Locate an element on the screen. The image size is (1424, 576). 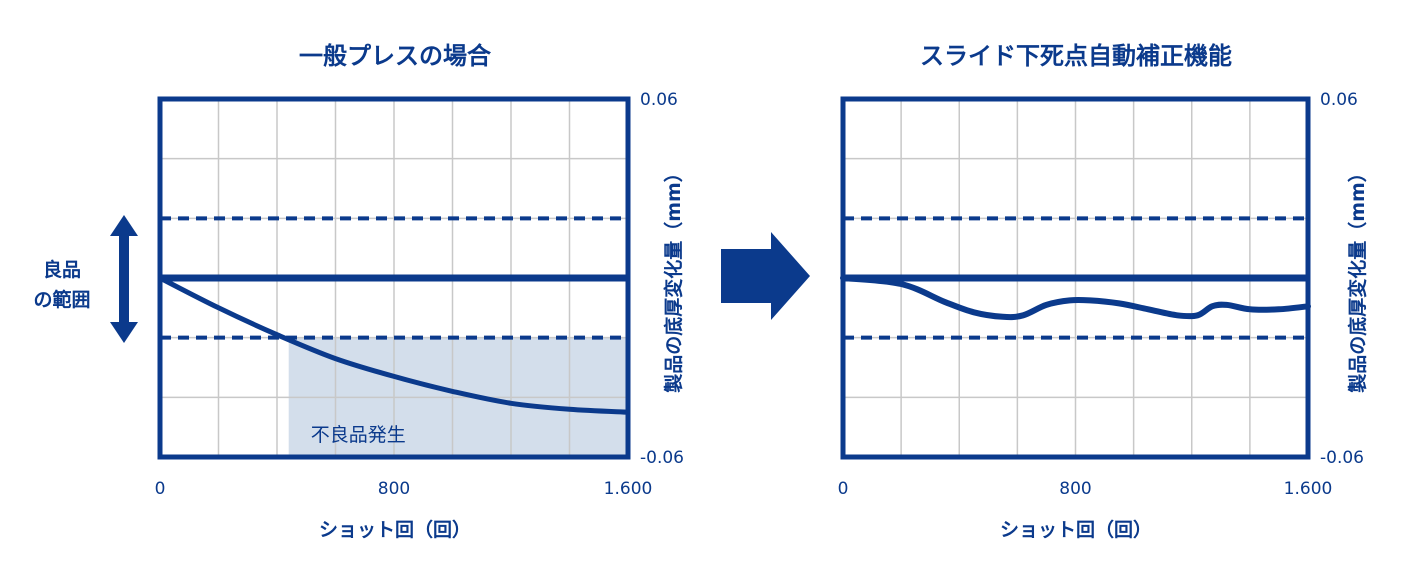
acceptable-range-indicator: 良品 の範囲 is located at coordinates (85, 279).